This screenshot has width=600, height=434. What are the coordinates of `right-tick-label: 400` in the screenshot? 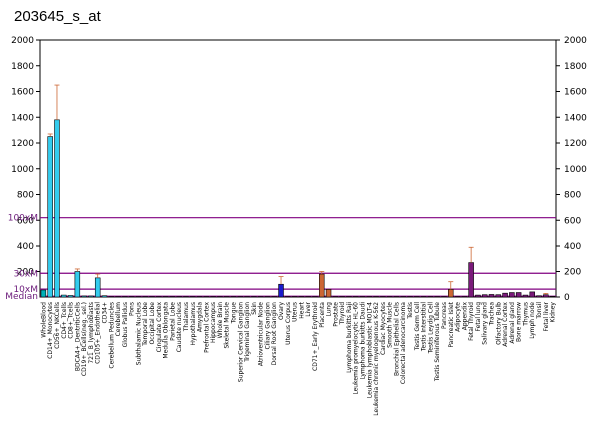 It's located at (572, 247).